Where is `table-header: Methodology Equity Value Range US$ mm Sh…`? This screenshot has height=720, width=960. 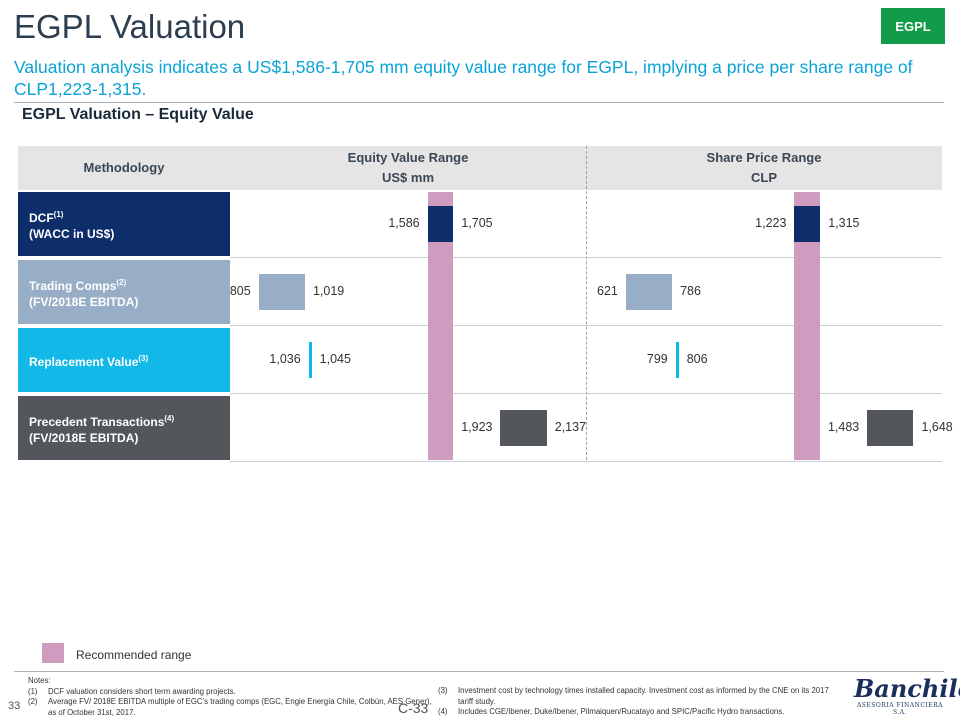
table-header: Methodology Equity Value Range US$ mm Sh… is located at coordinates (480, 168).